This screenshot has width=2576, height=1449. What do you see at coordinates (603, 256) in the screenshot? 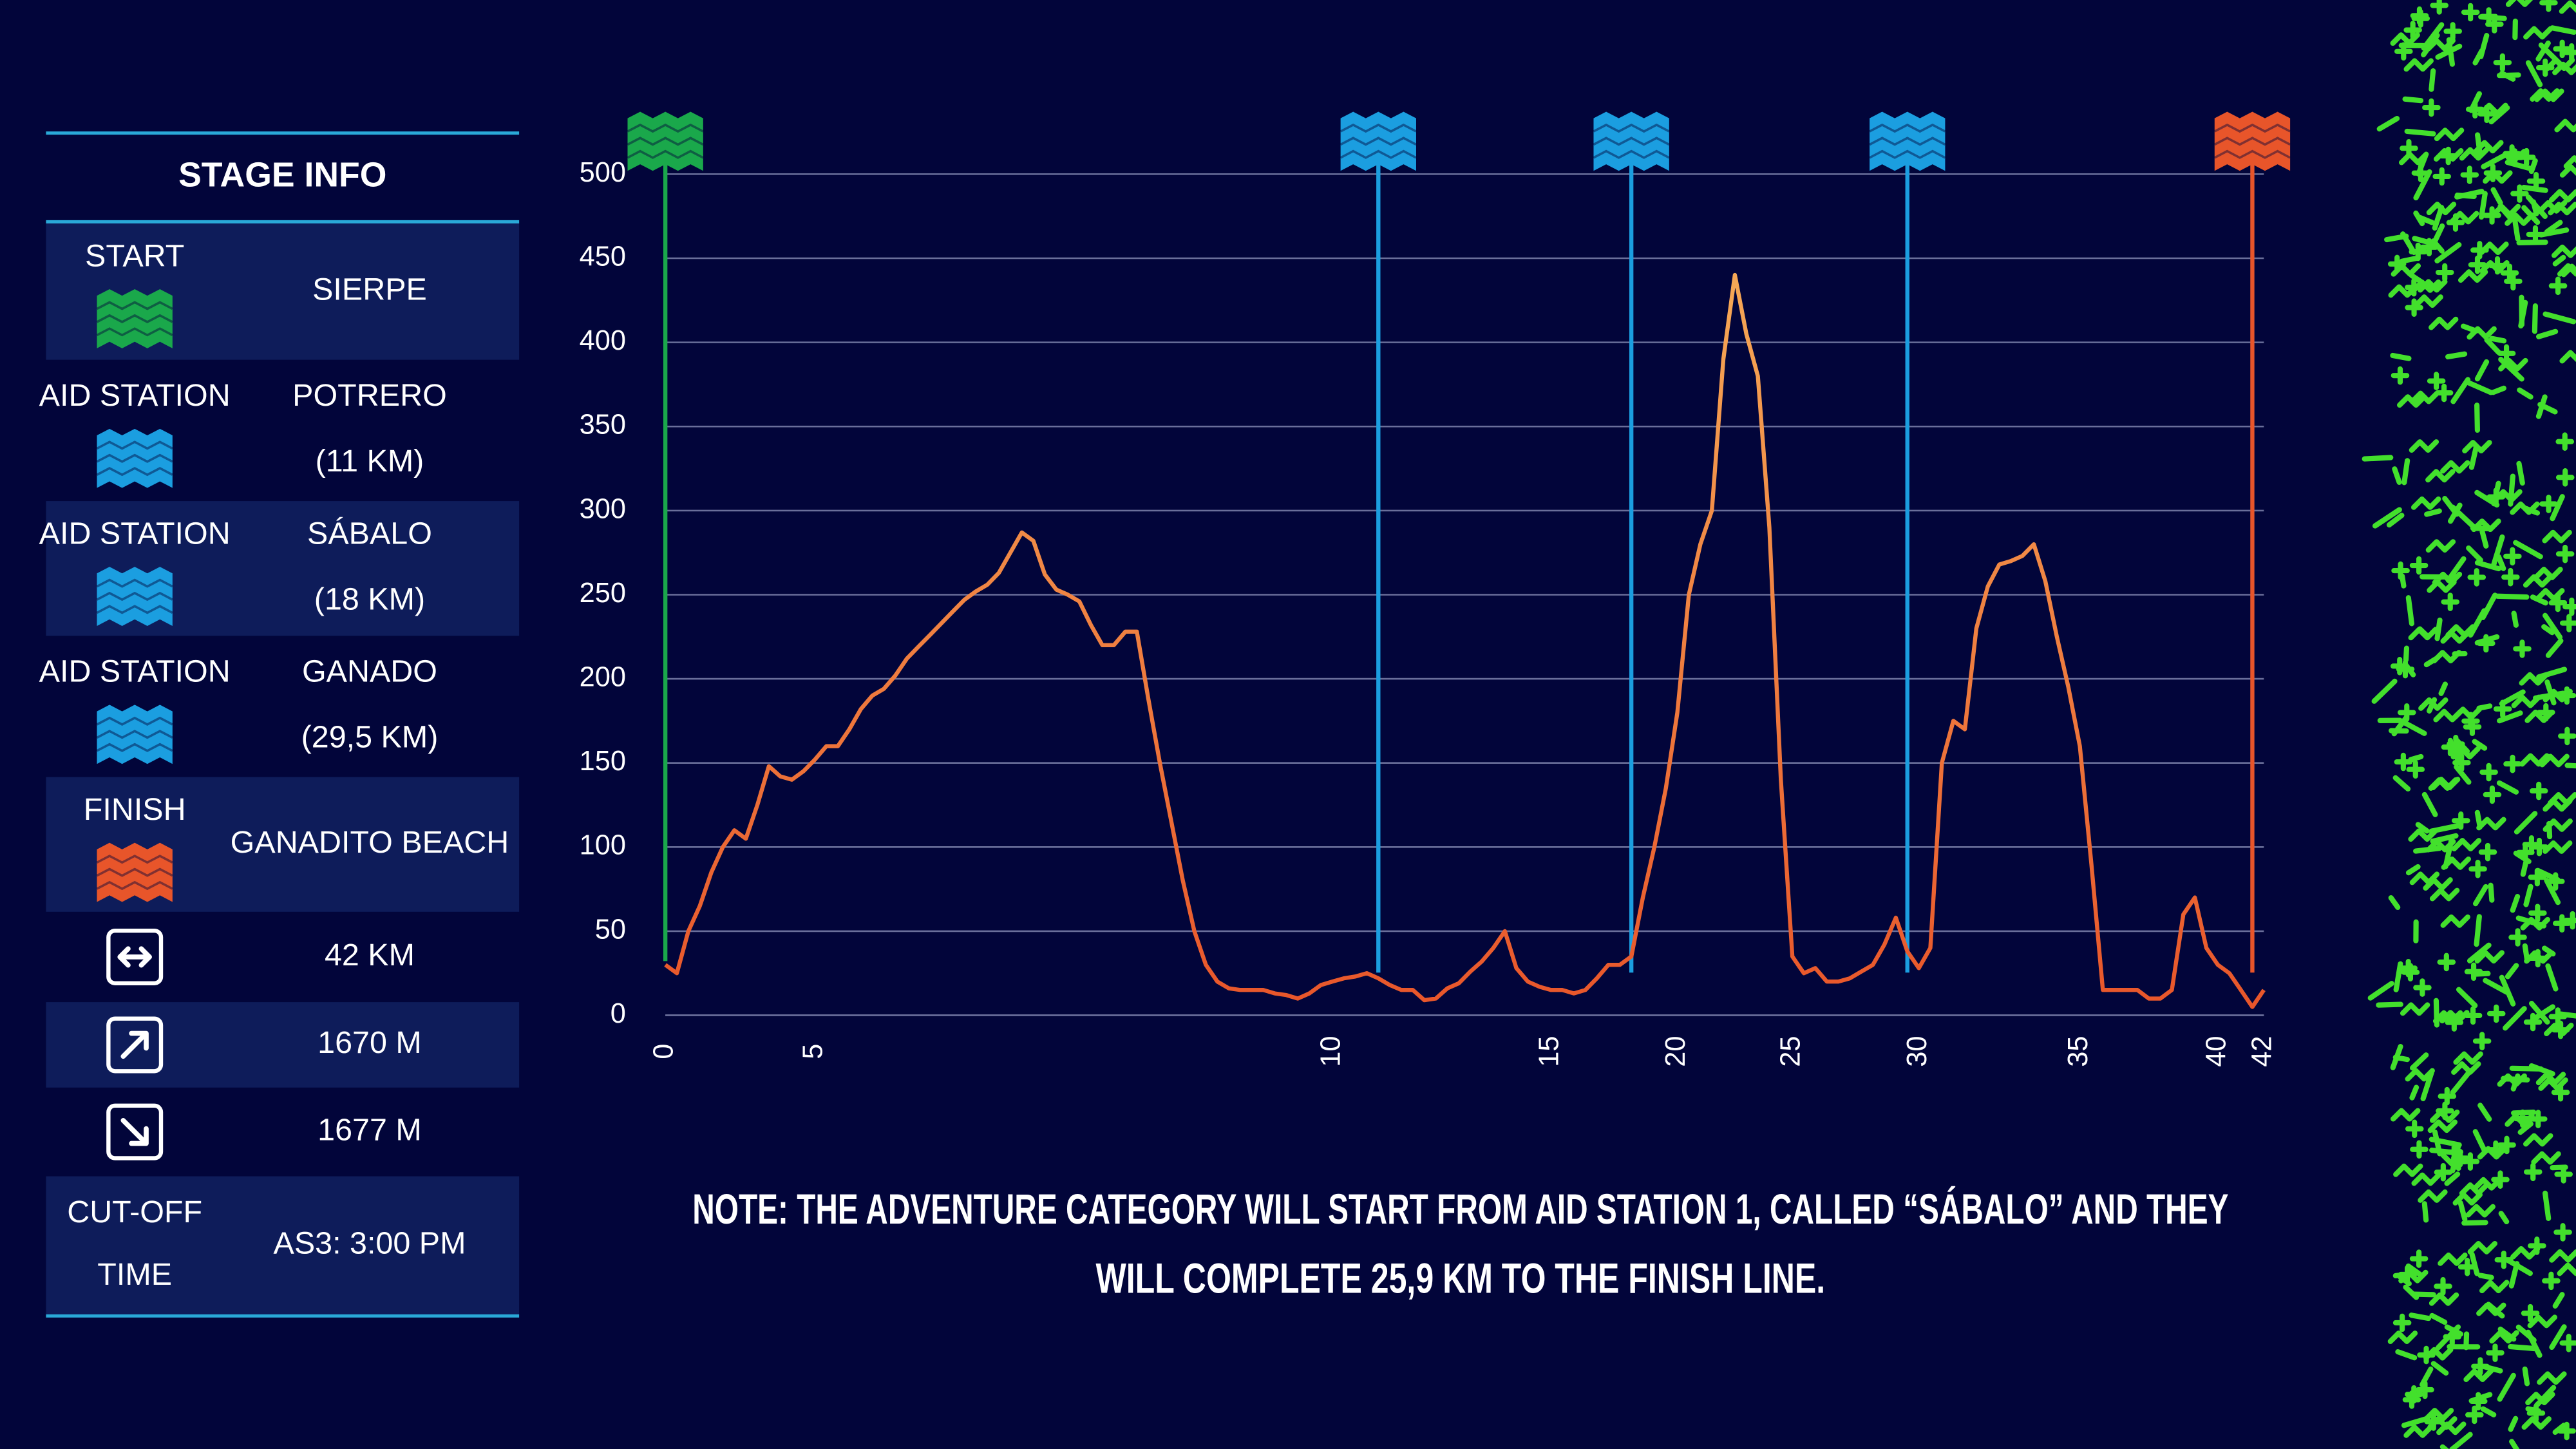
I see `y-tick-label: 450` at bounding box center [603, 256].